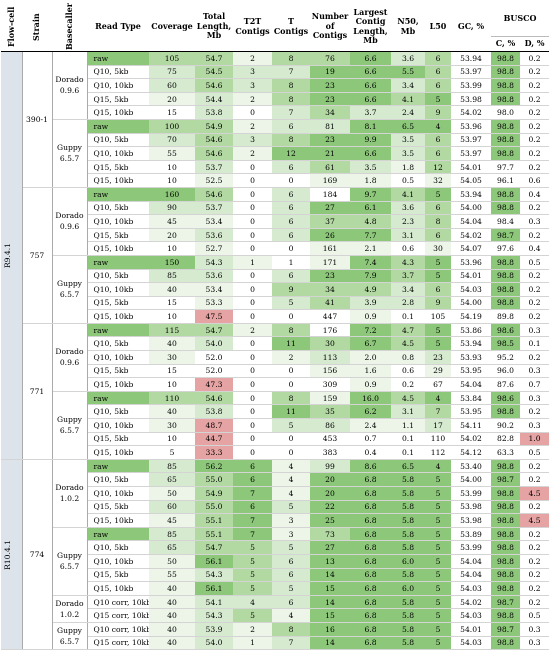  Describe the element at coordinates (370, 357) in the screenshot. I see `largest-contig-cell: 2.0` at that location.